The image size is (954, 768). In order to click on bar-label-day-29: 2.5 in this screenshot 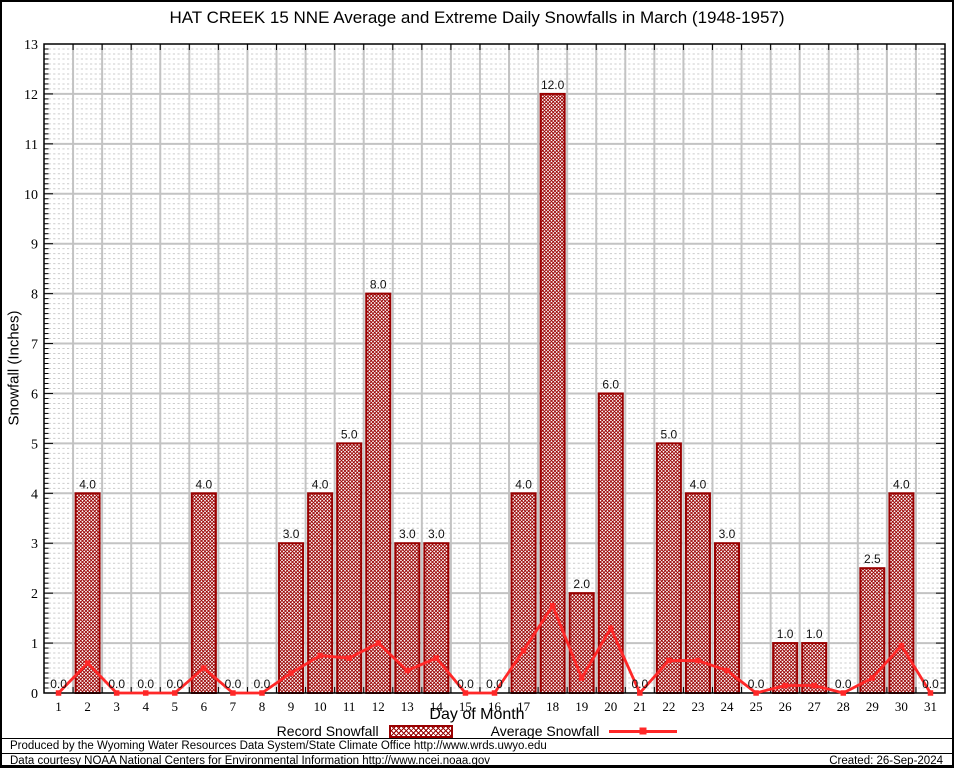, I will do `click(872, 559)`.